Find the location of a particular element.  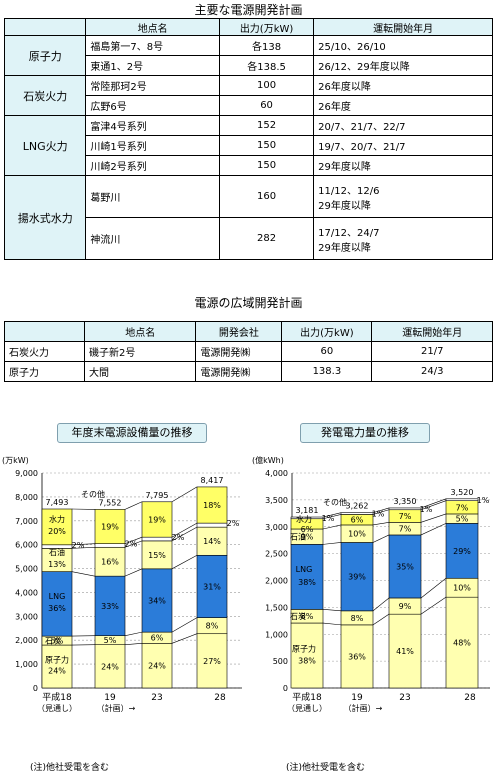

output: 282 is located at coordinates (266, 238).